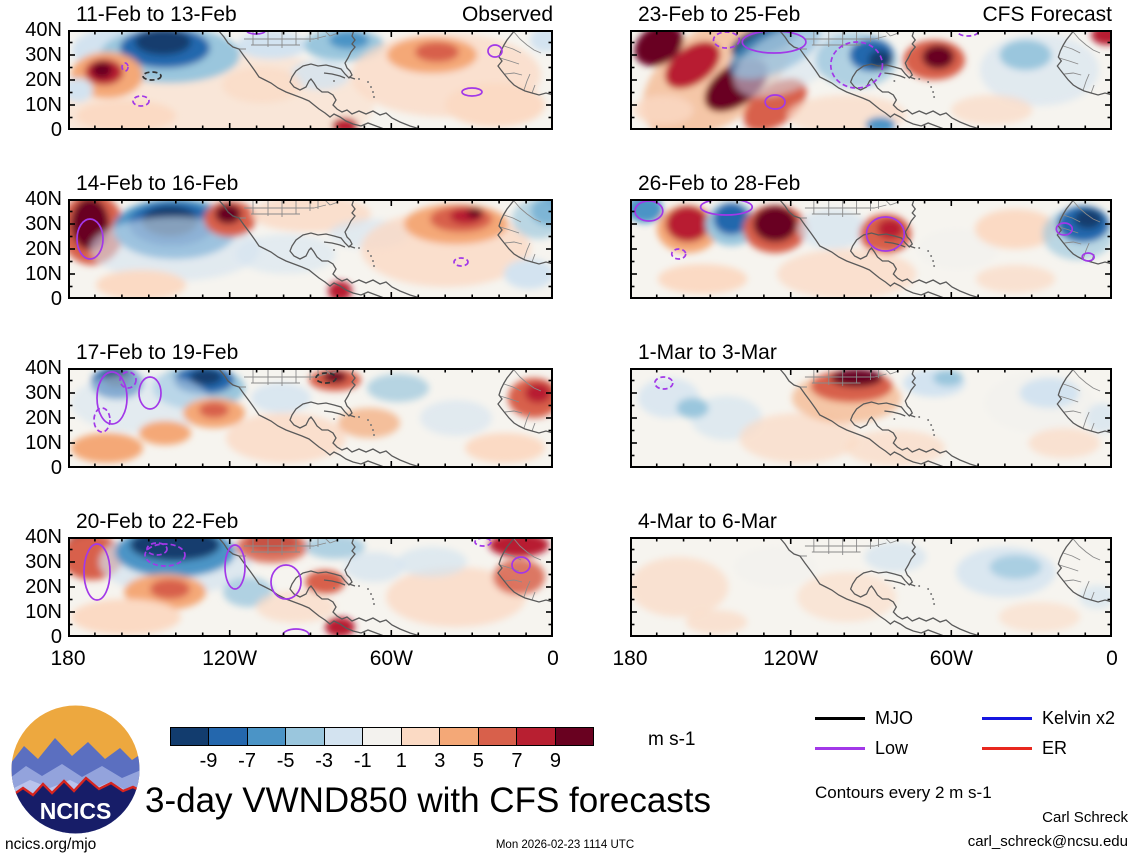 The width and height of the screenshot is (1135, 859). I want to click on colorbar, so click(382, 736).